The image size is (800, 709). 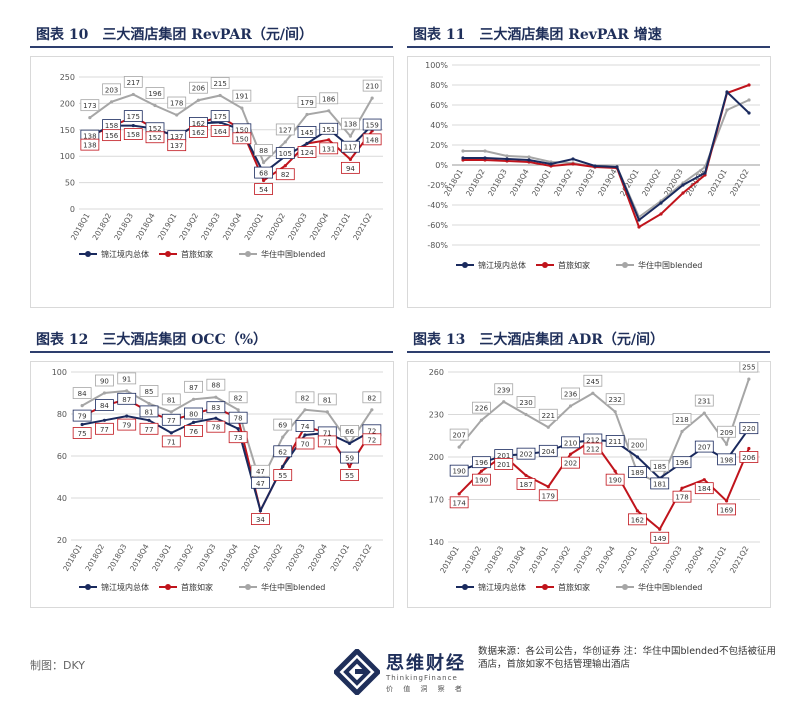 I want to click on data-label: 211, so click(x=614, y=442).